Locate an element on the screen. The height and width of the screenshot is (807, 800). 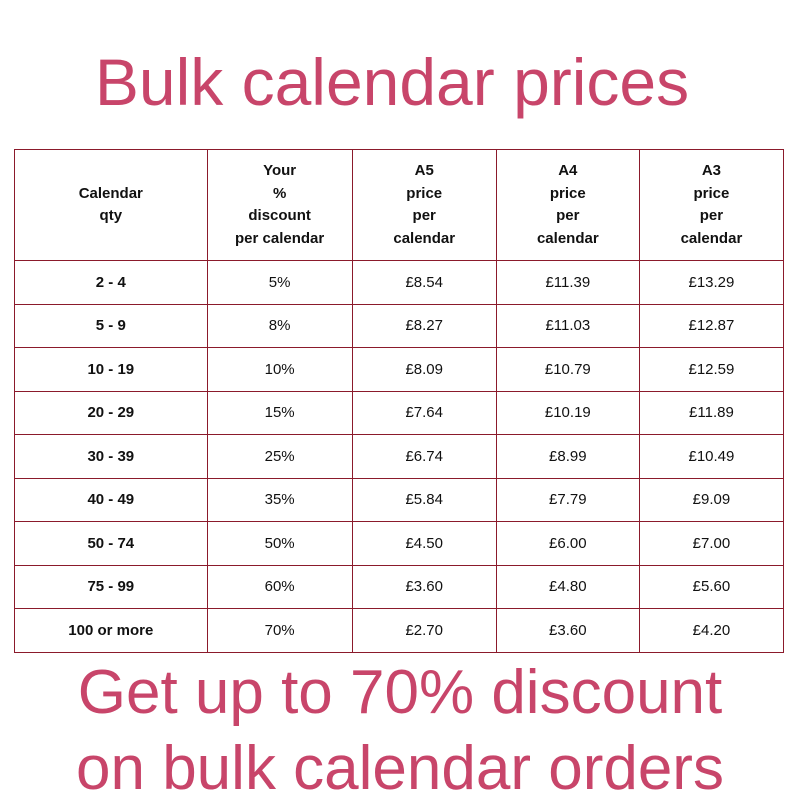
a4-price-cell: £8.99 is located at coordinates (567, 456).